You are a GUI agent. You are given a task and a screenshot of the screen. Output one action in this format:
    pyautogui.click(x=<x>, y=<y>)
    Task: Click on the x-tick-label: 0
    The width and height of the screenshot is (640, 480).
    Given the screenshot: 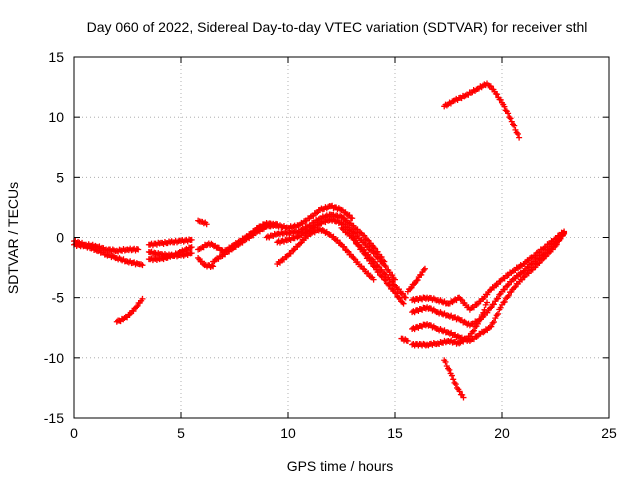 What is the action you would take?
    pyautogui.click(x=74, y=433)
    